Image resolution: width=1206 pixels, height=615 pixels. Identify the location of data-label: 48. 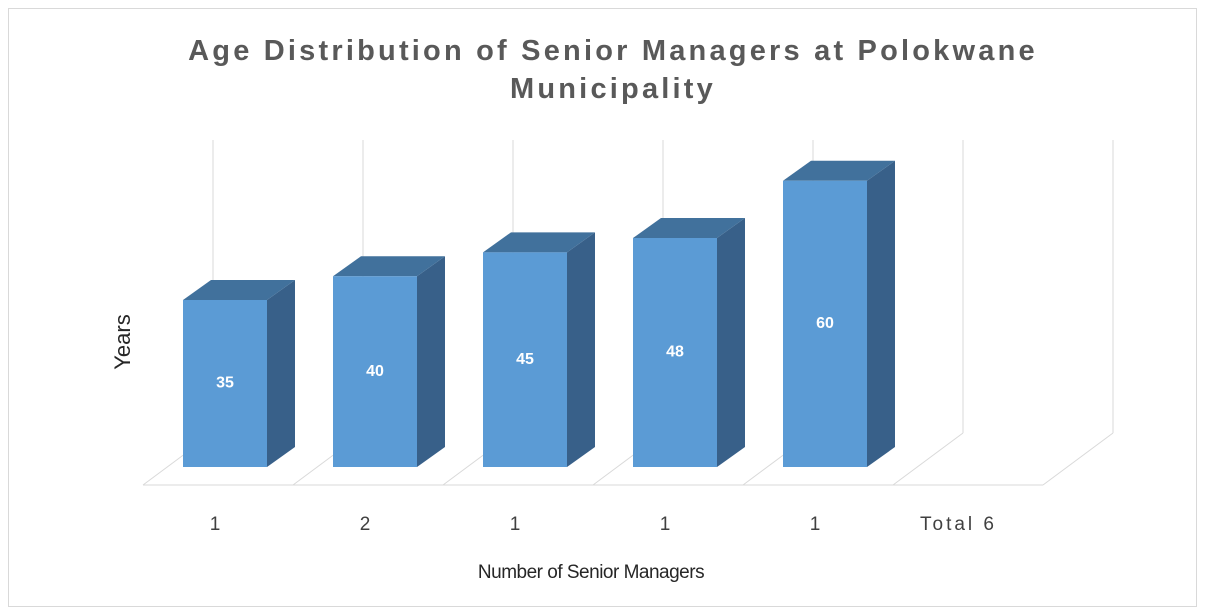
(675, 352).